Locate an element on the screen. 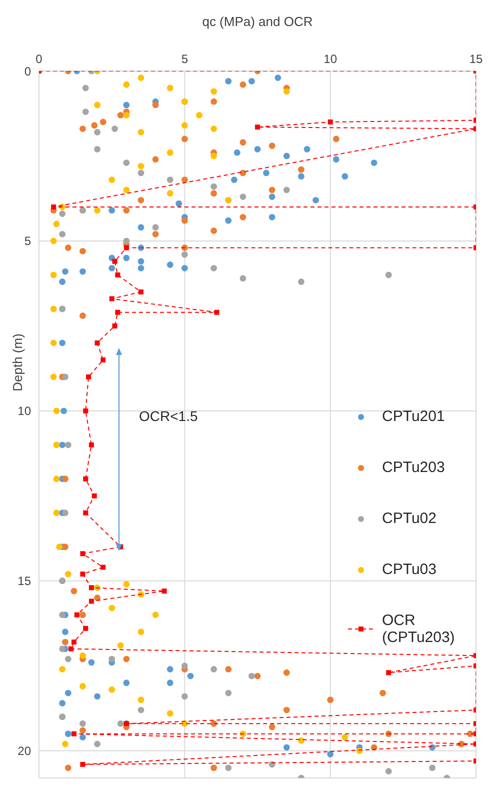  y-tick-label: 0 is located at coordinates (28, 71).